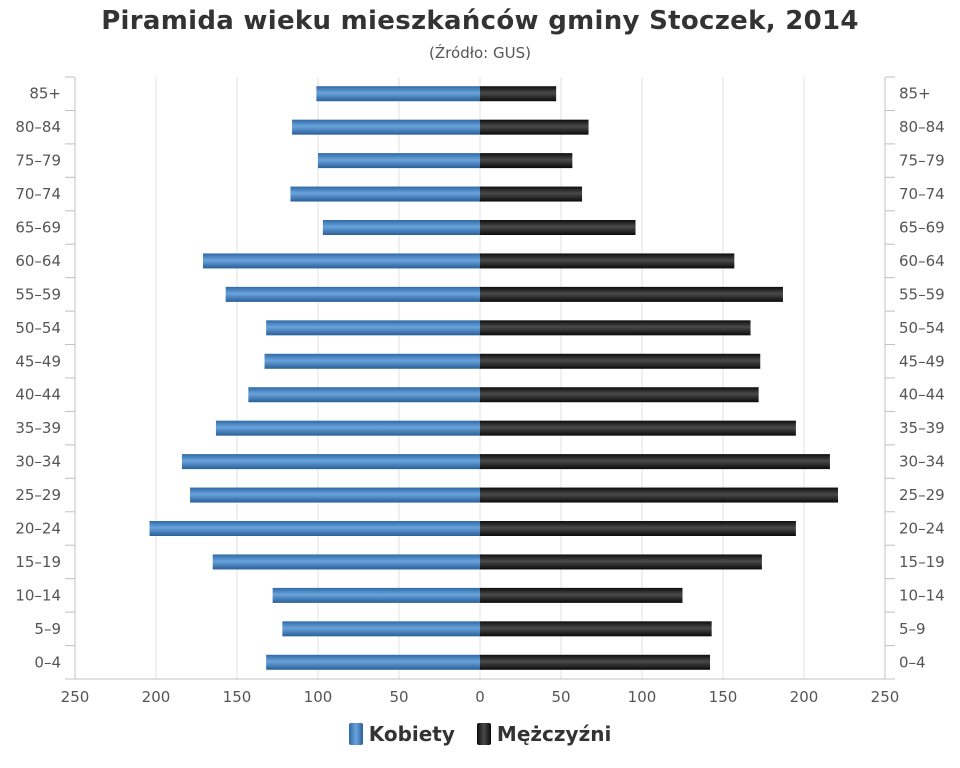 The width and height of the screenshot is (960, 768). What do you see at coordinates (922, 127) in the screenshot?
I see `y-tick-label-right: 80–84` at bounding box center [922, 127].